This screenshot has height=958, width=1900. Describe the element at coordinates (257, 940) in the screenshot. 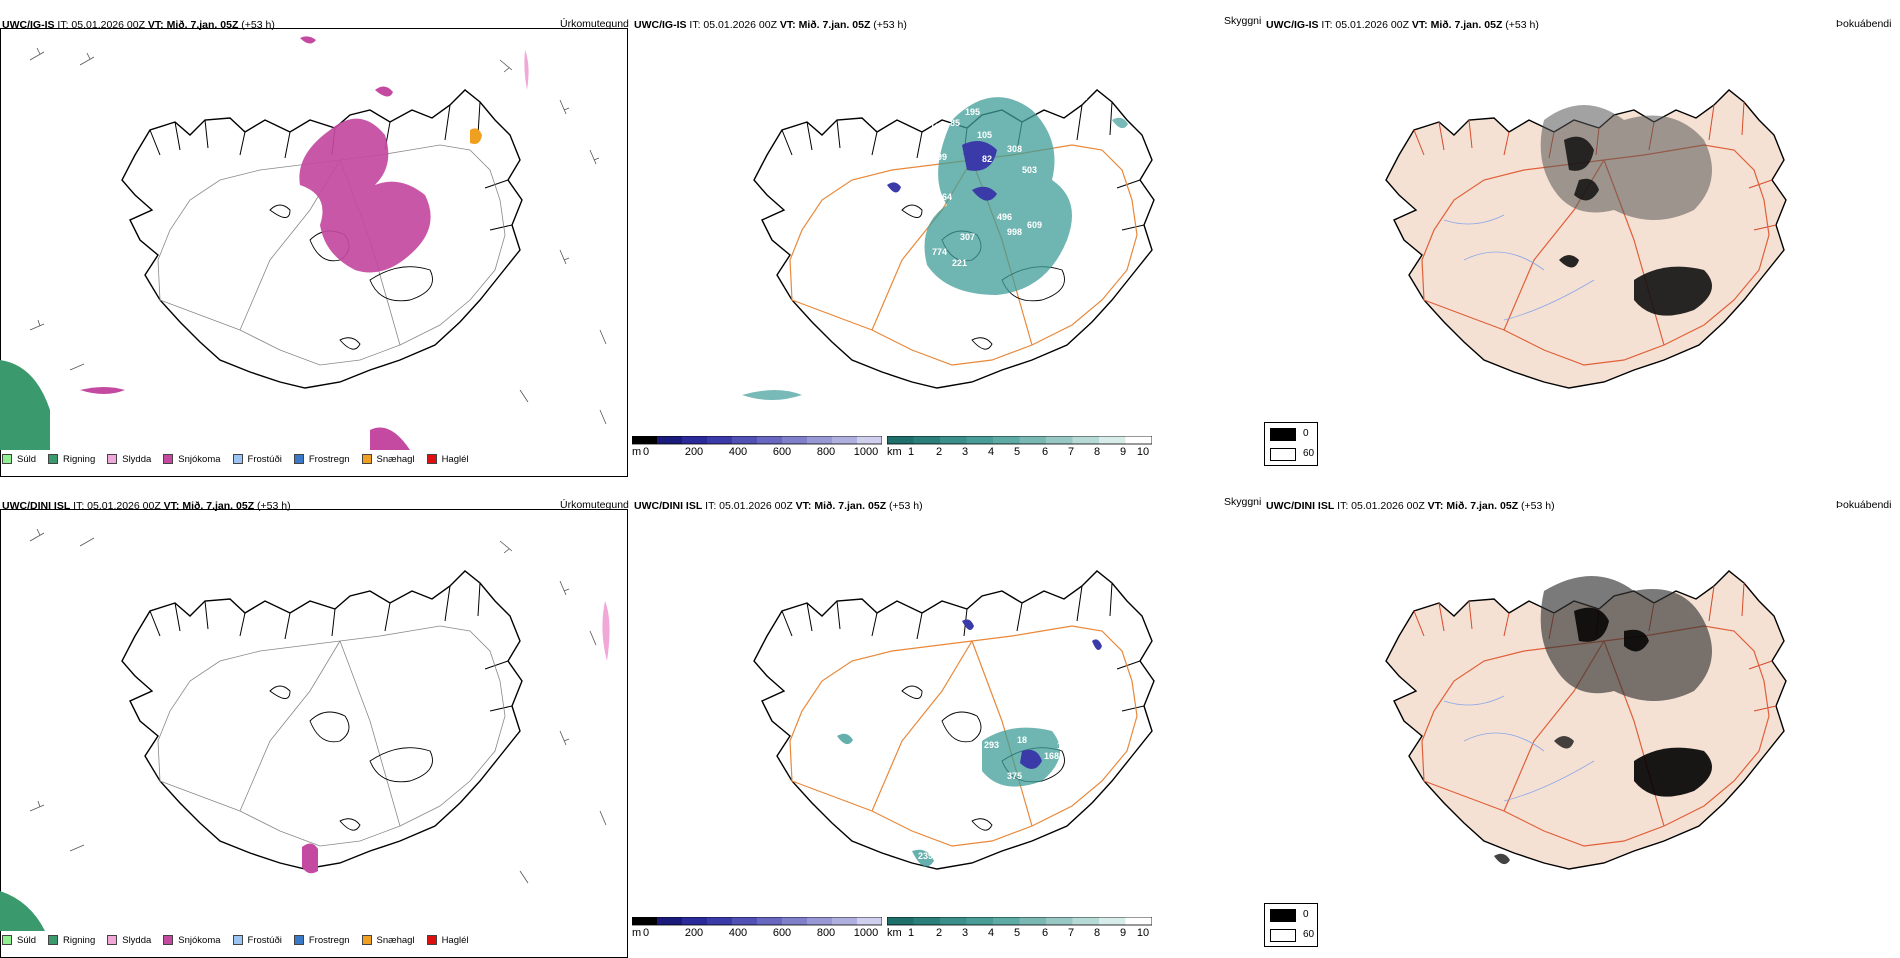

I see `legend-item: Frostúði` at that location.